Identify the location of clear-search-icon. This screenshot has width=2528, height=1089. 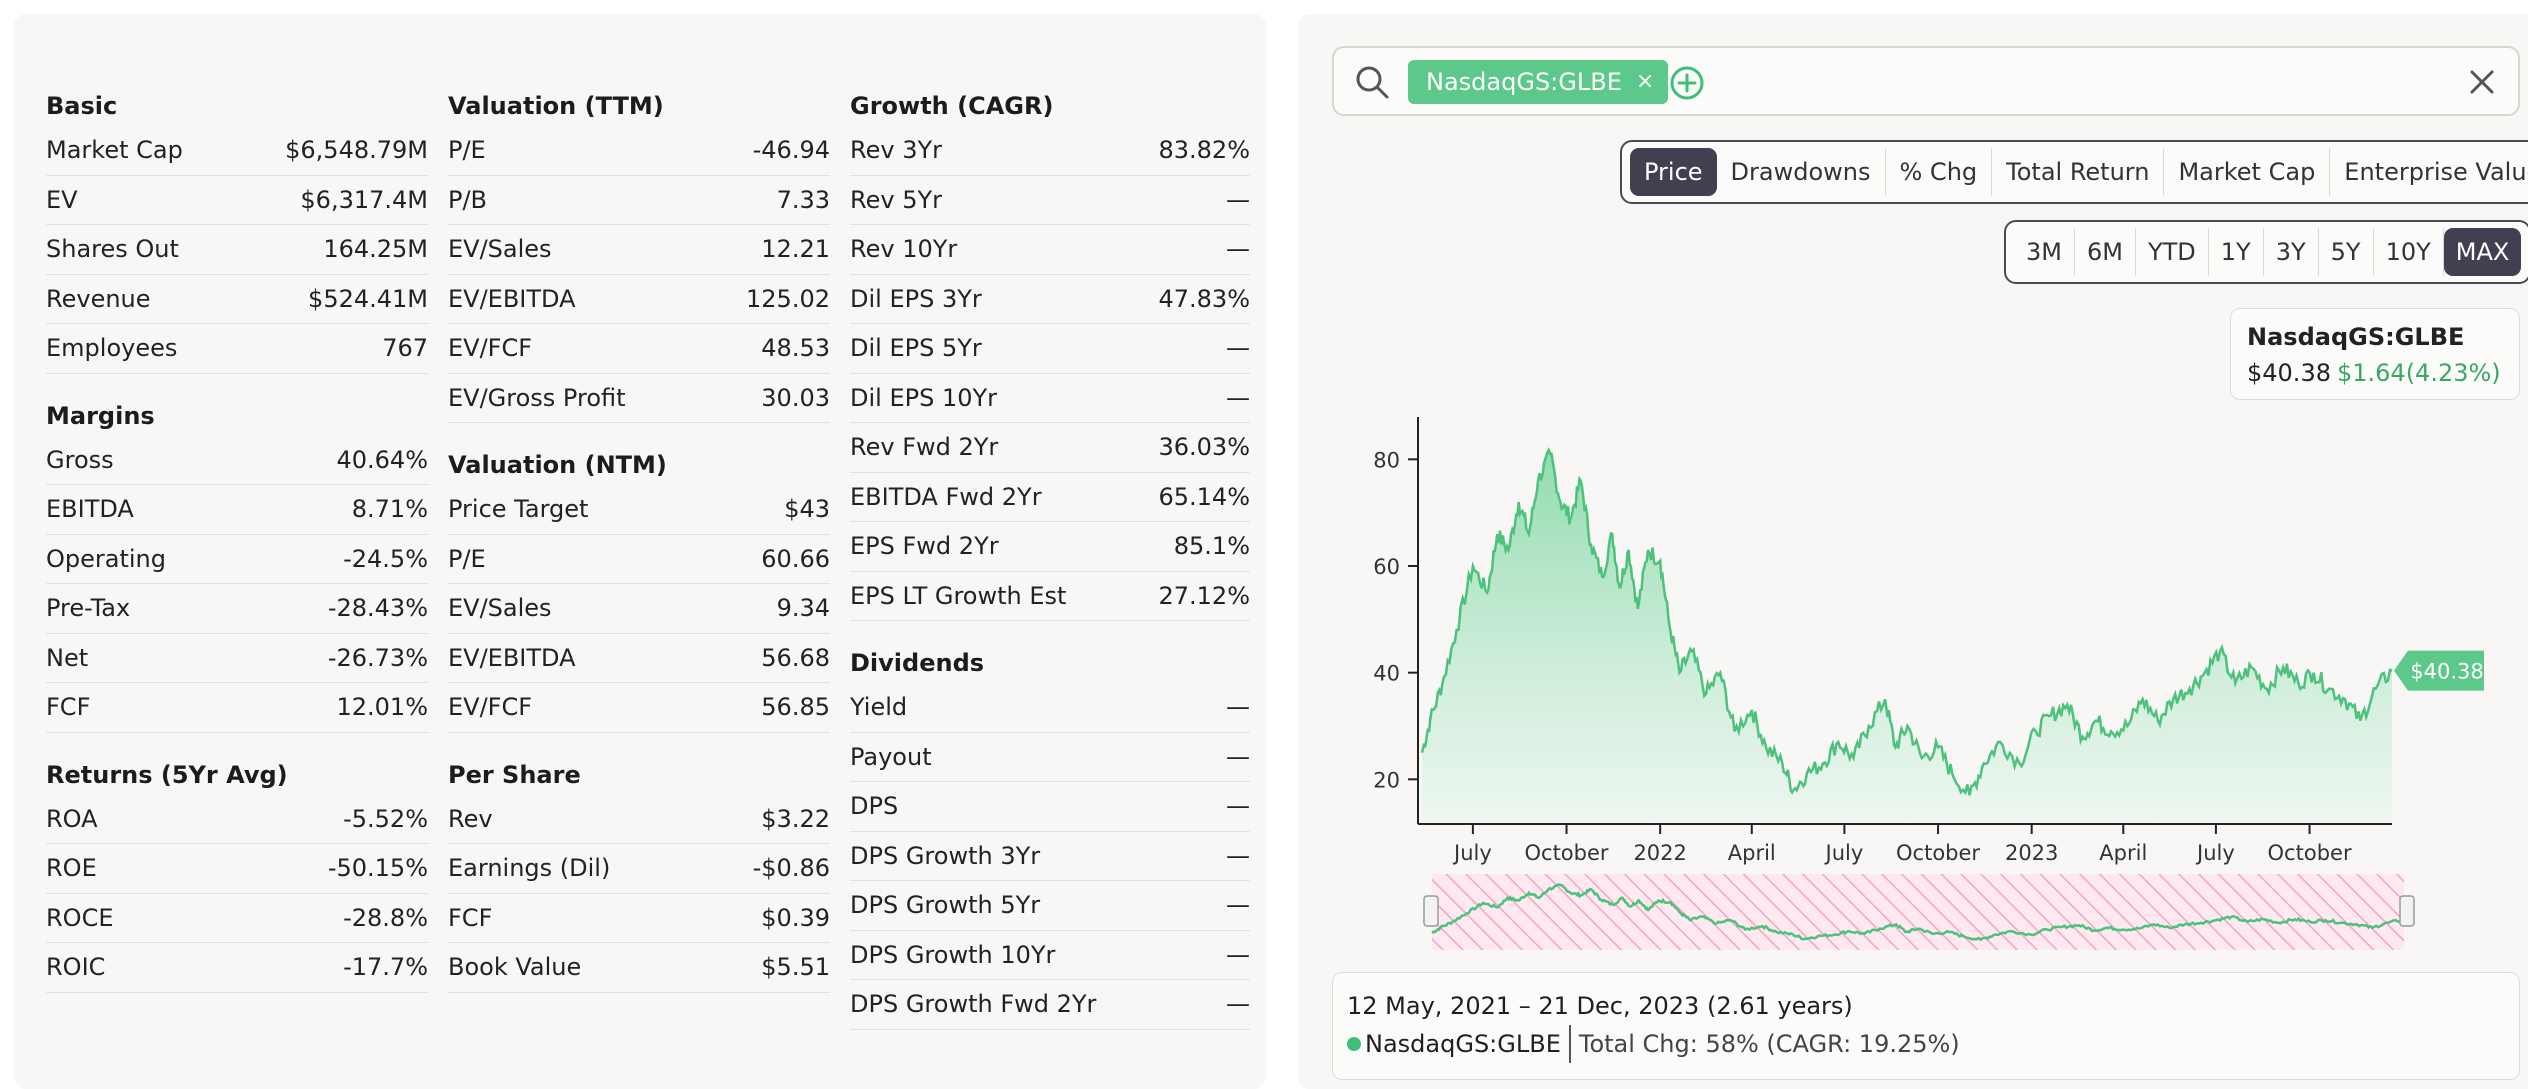
(2482, 82).